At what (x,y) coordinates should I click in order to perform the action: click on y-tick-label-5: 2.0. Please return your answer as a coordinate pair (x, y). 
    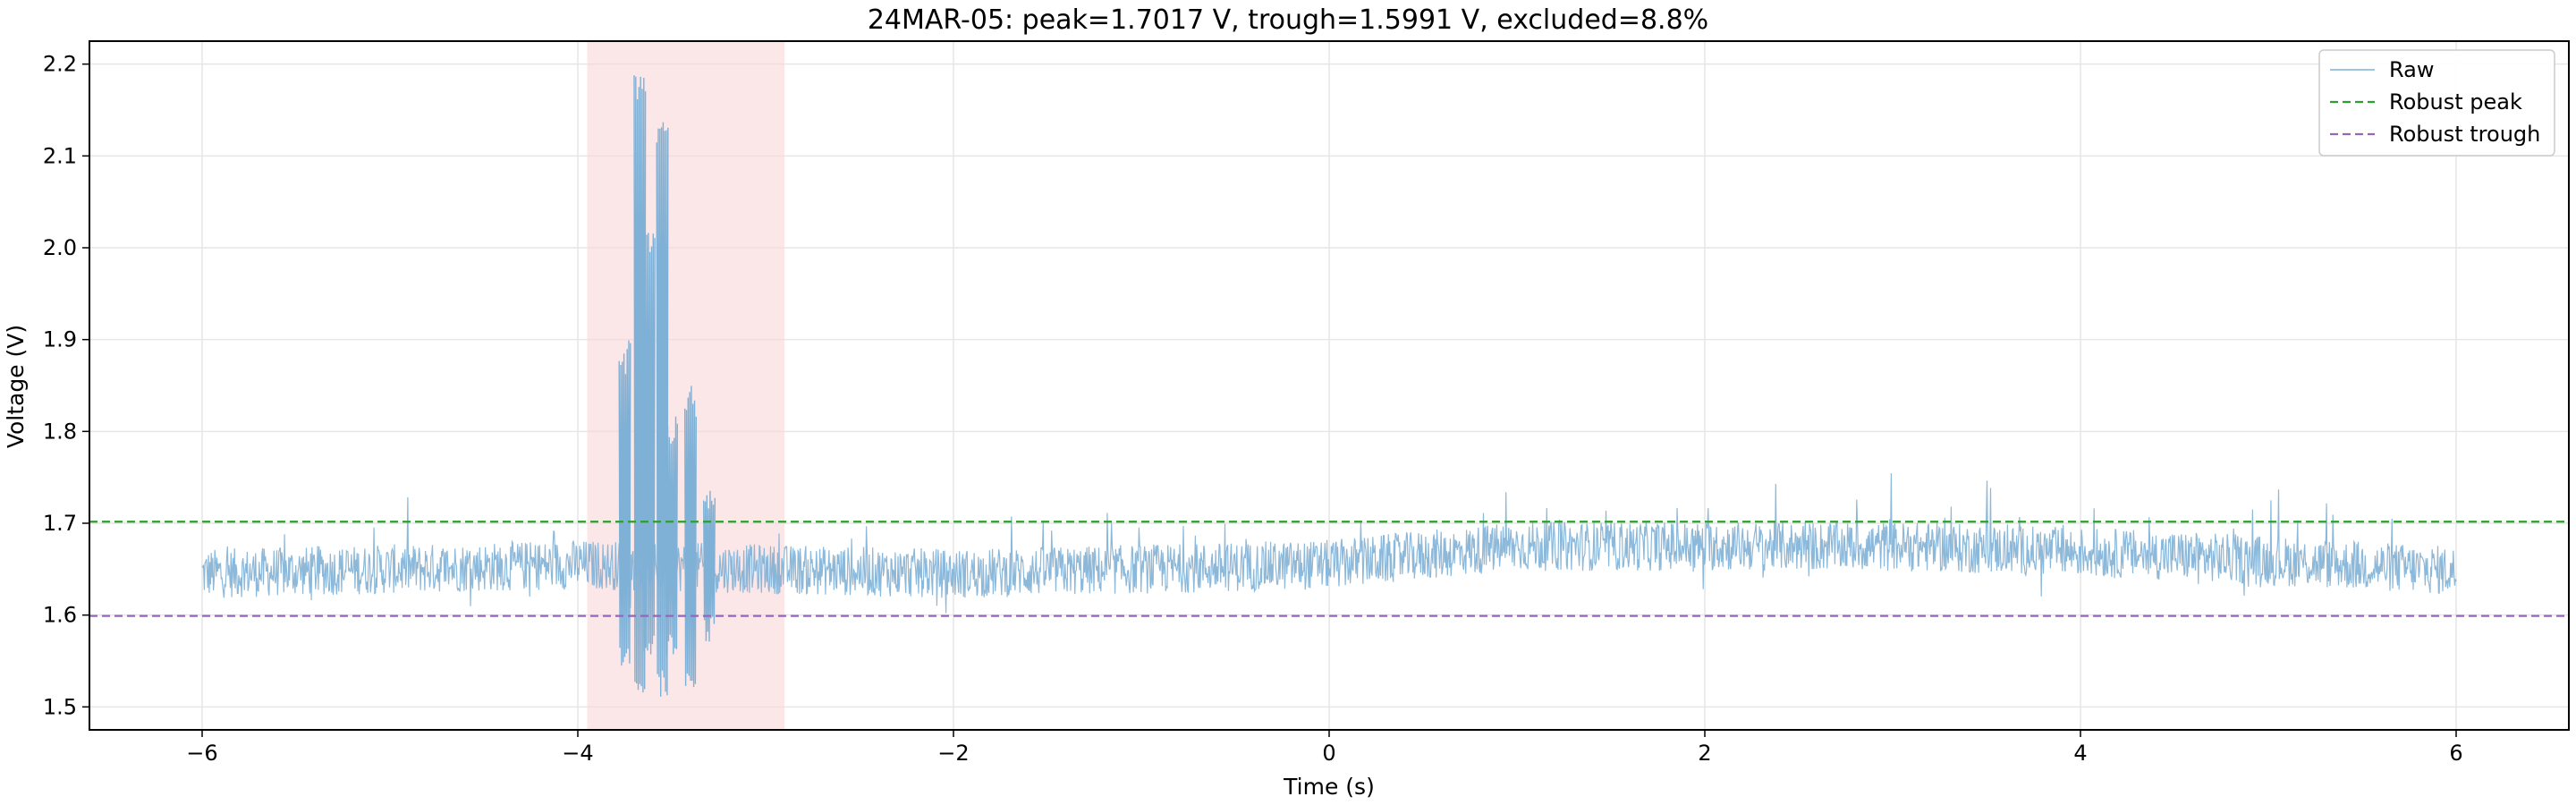
    Looking at the image, I should click on (60, 247).